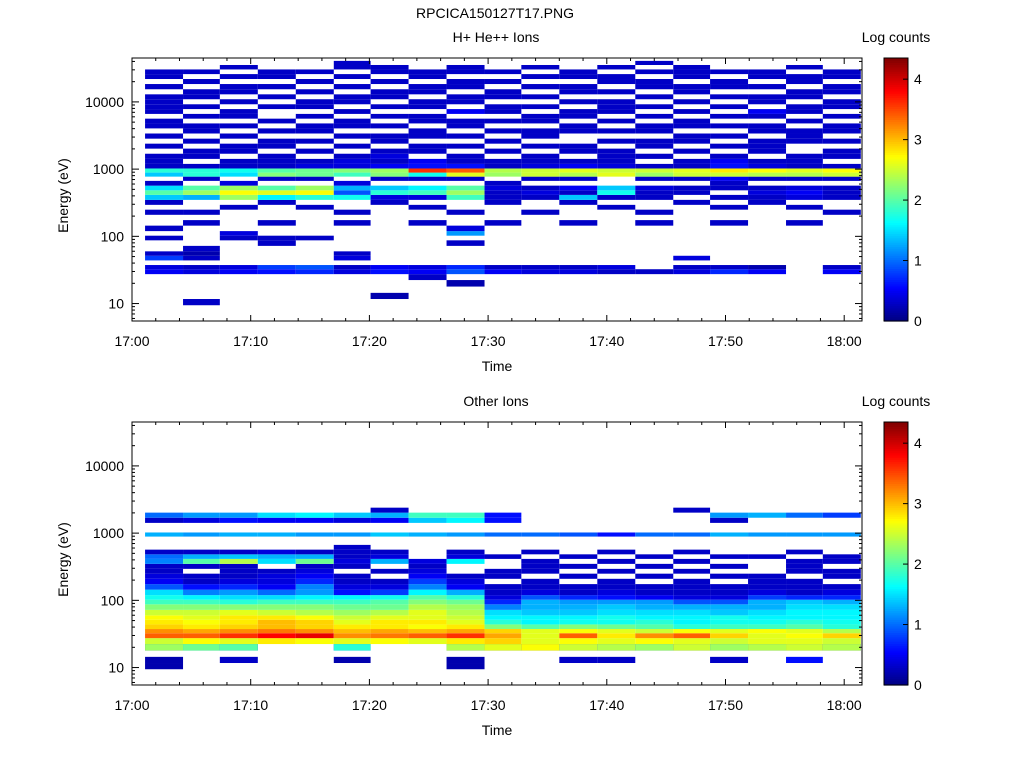 This screenshot has width=1024, height=768. What do you see at coordinates (918, 504) in the screenshot?
I see `colorbar-tick-label: 3` at bounding box center [918, 504].